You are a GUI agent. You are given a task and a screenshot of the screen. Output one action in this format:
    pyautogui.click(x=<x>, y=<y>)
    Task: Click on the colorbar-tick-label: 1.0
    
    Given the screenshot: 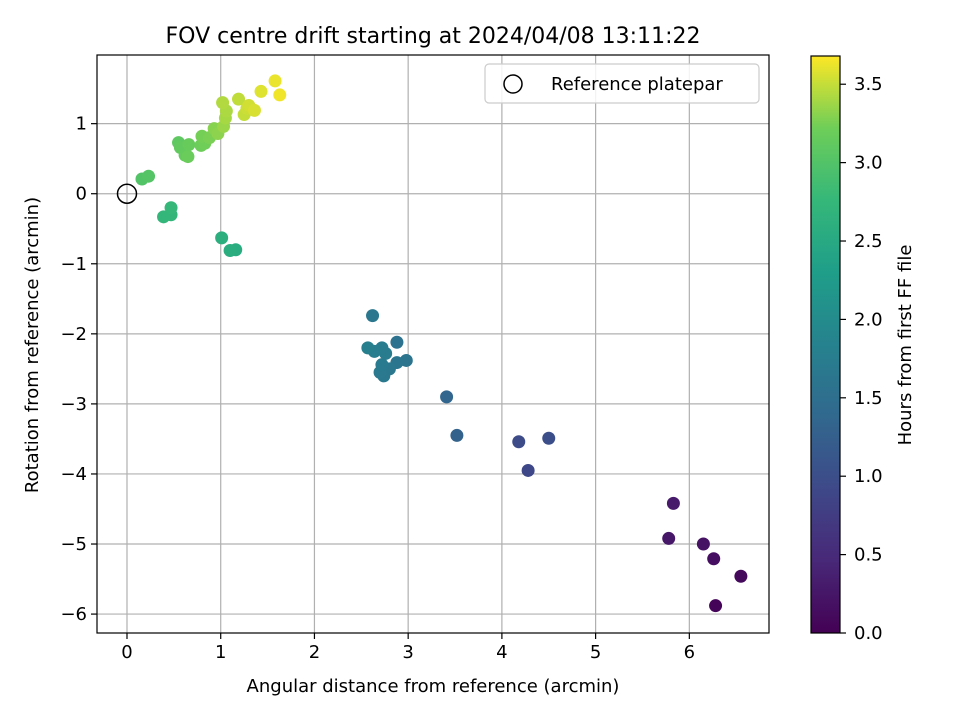 What is the action you would take?
    pyautogui.click(x=868, y=476)
    